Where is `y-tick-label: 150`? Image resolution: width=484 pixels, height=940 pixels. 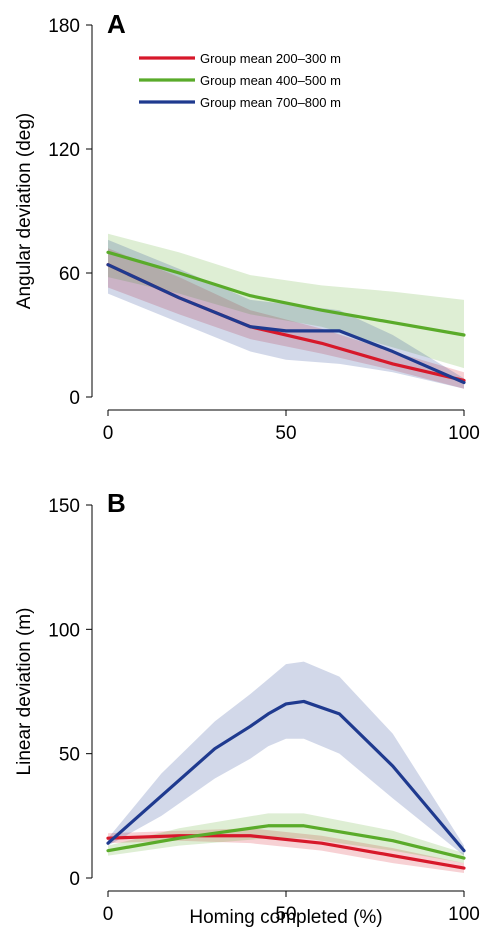
y-tick-label: 150 is located at coordinates (64, 506).